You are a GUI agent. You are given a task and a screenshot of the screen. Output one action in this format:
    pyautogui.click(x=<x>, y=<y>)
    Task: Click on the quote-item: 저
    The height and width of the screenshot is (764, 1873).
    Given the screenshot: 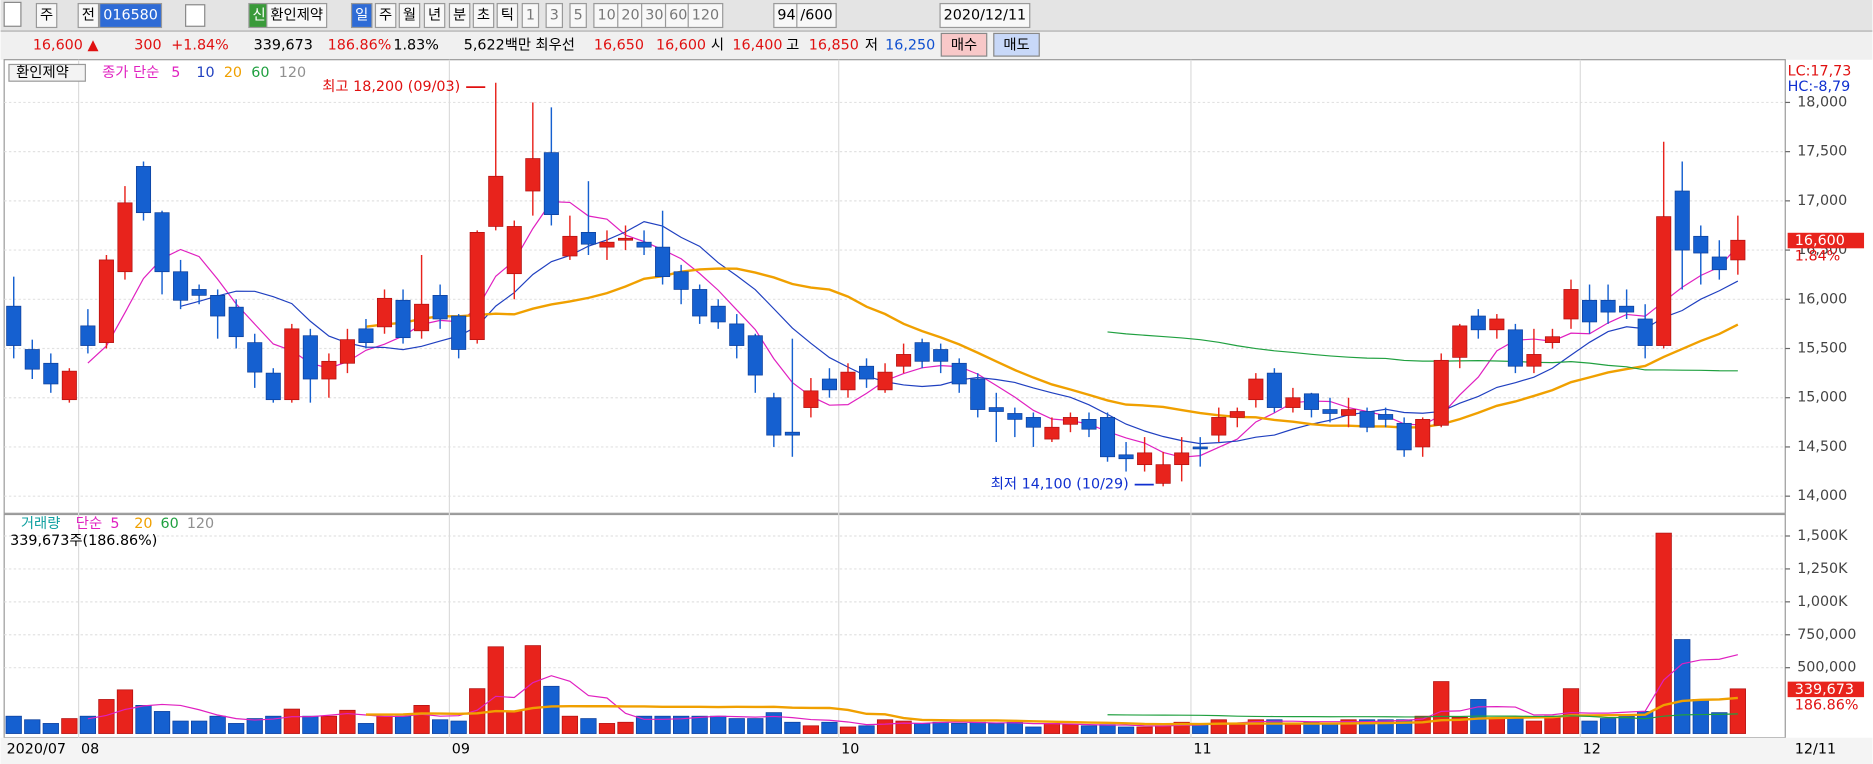 What is the action you would take?
    pyautogui.click(x=871, y=44)
    